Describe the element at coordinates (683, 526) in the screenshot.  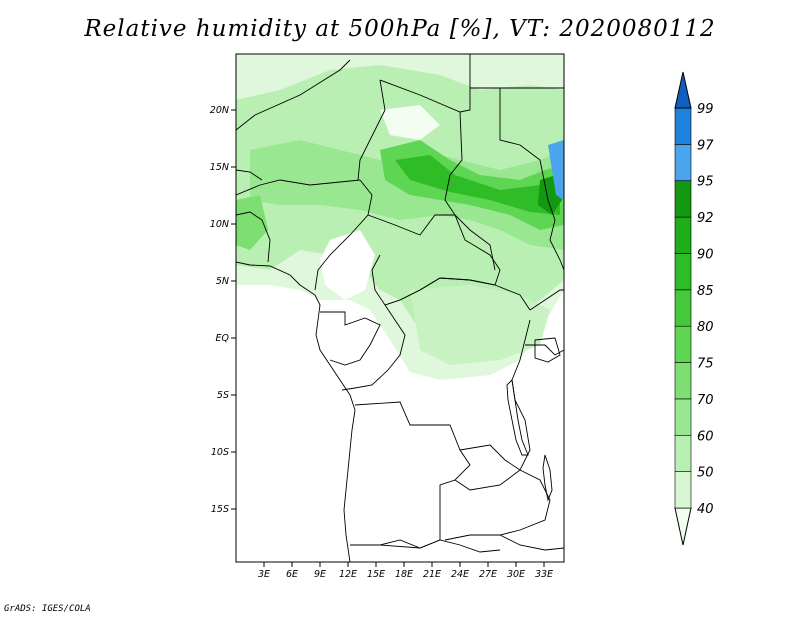
I see `colorbar-bottom-arrow` at that location.